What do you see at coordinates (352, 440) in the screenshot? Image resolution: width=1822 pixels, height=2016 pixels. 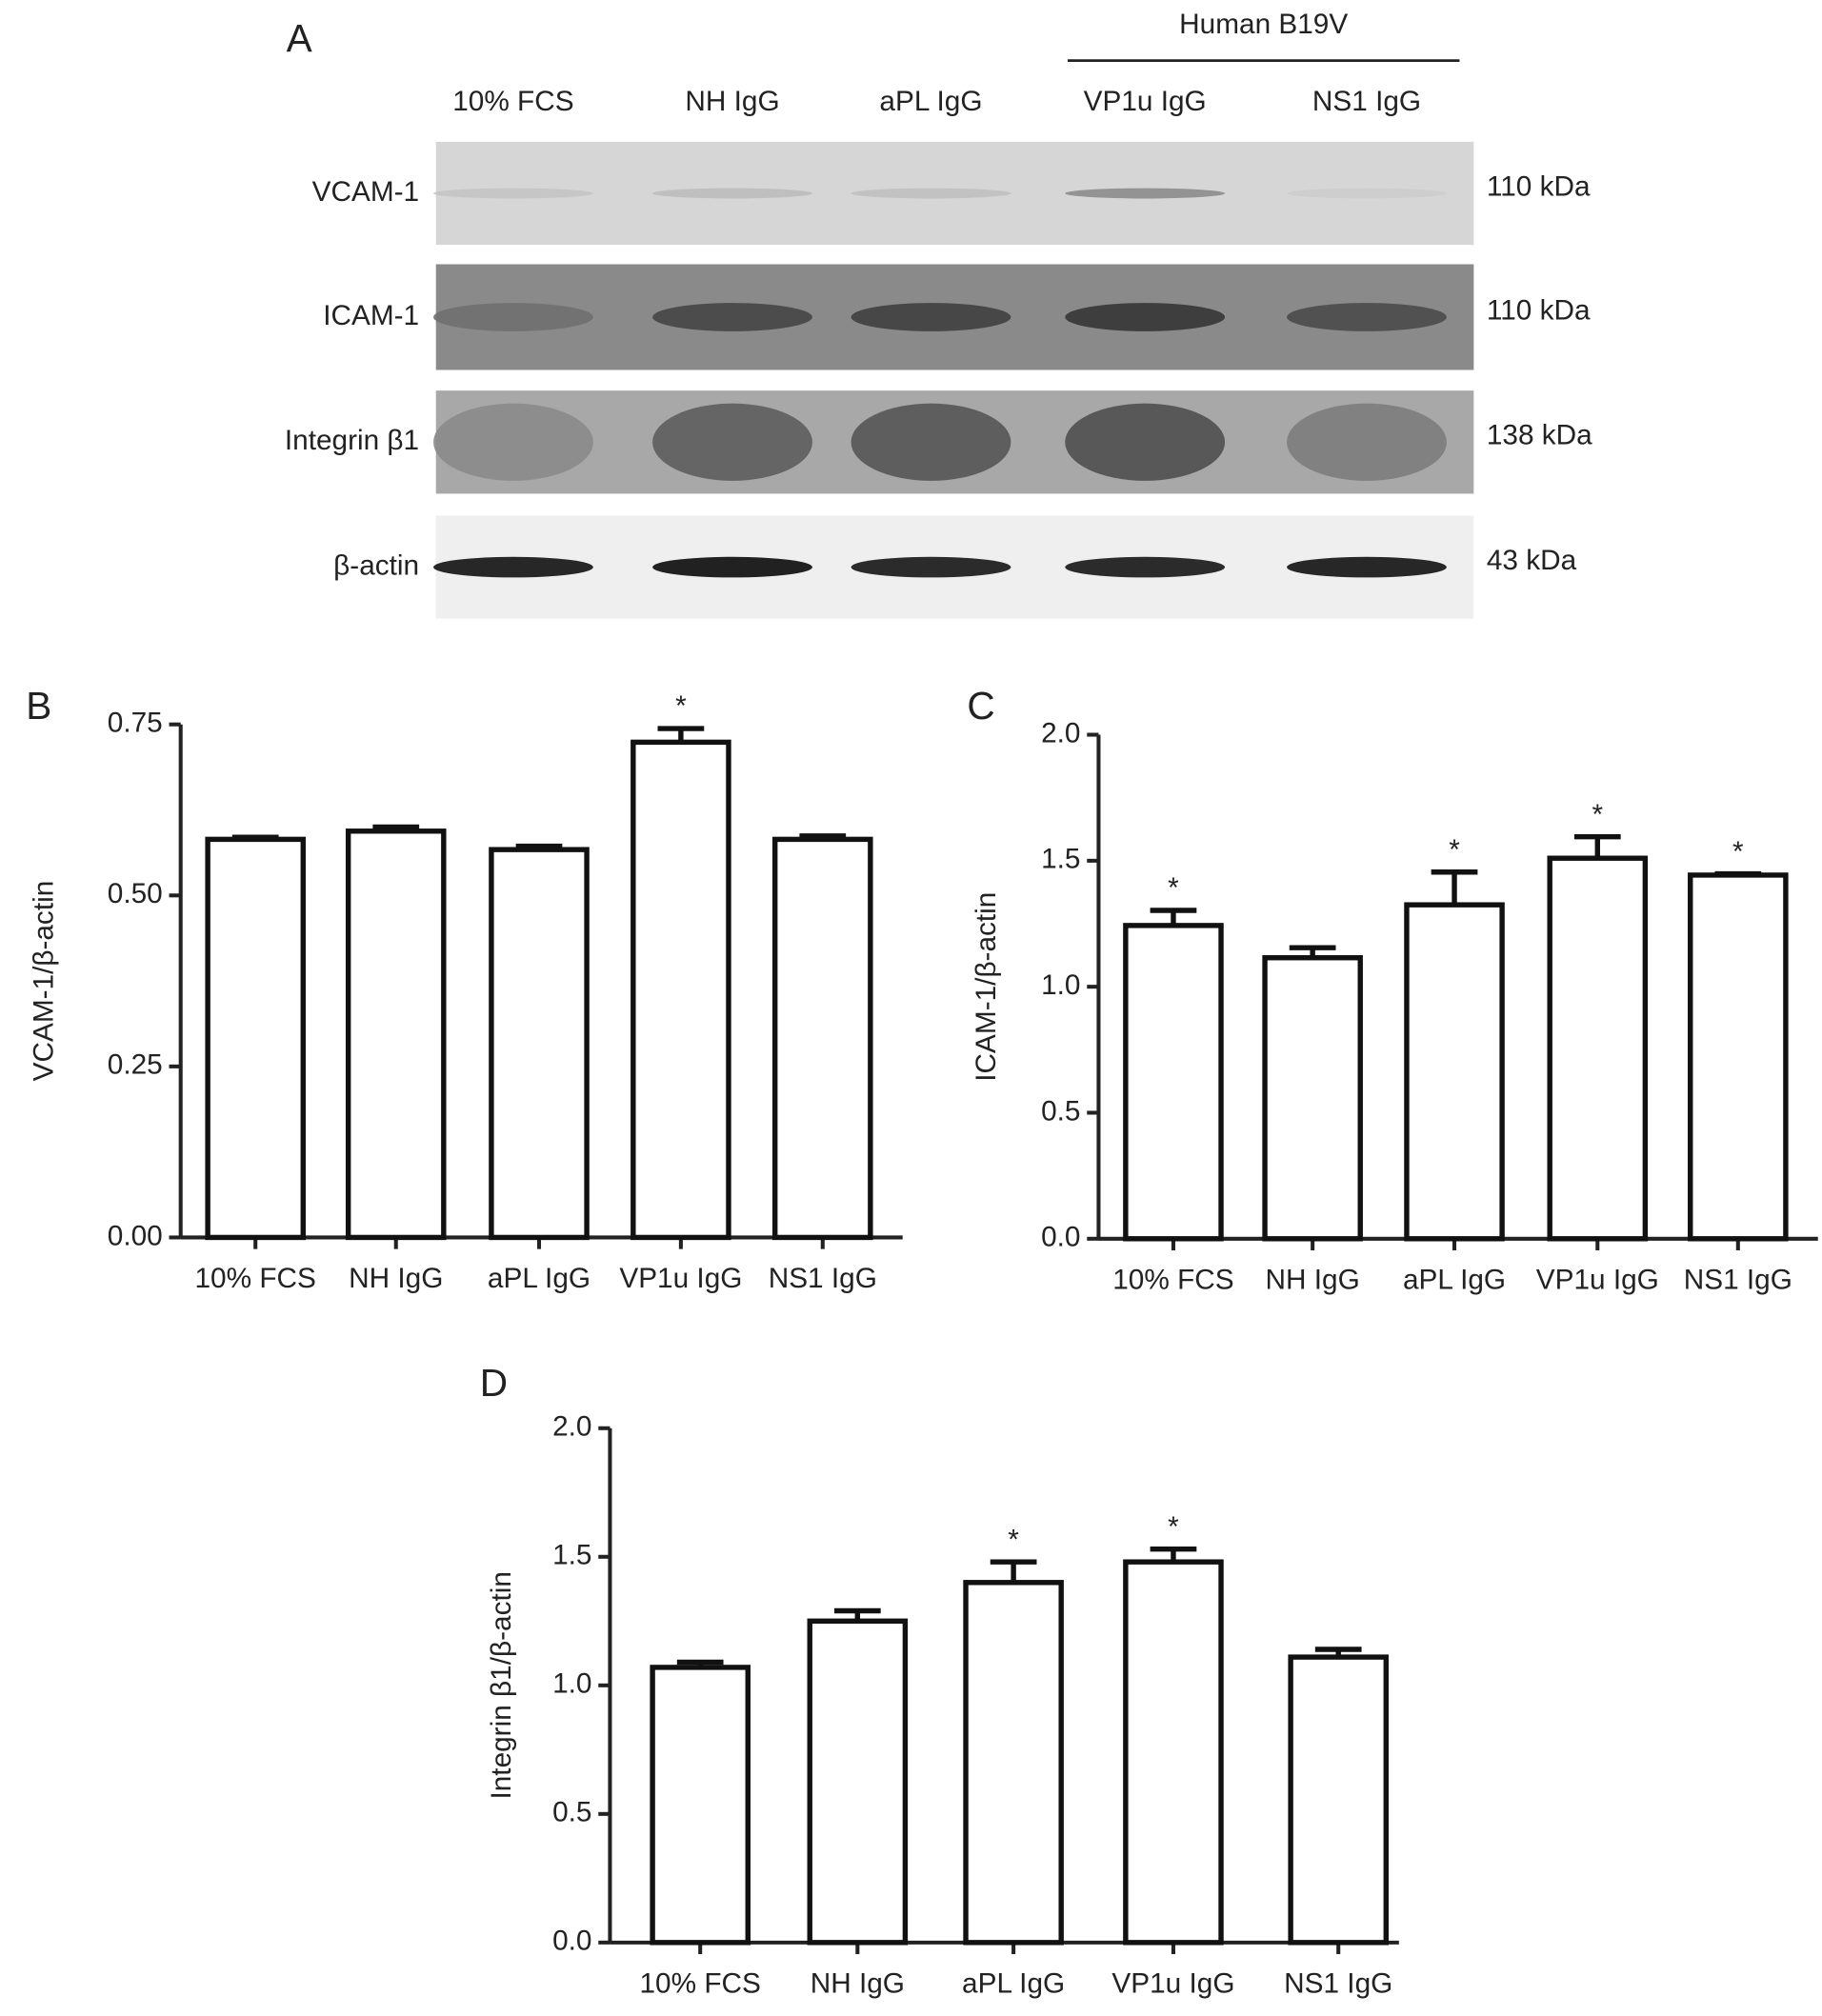 I see `row-label: Integrin β1` at bounding box center [352, 440].